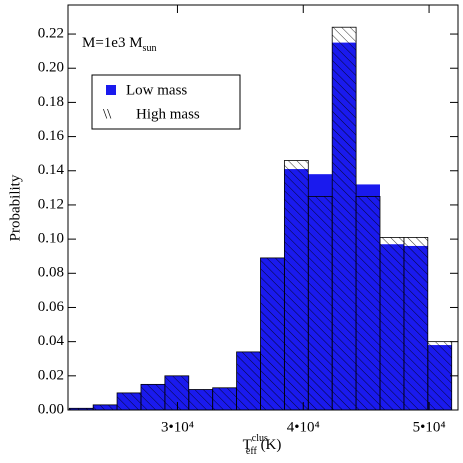 Image resolution: width=463 pixels, height=463 pixels. What do you see at coordinates (156, 90) in the screenshot?
I see `legend-label: Low mass` at bounding box center [156, 90].